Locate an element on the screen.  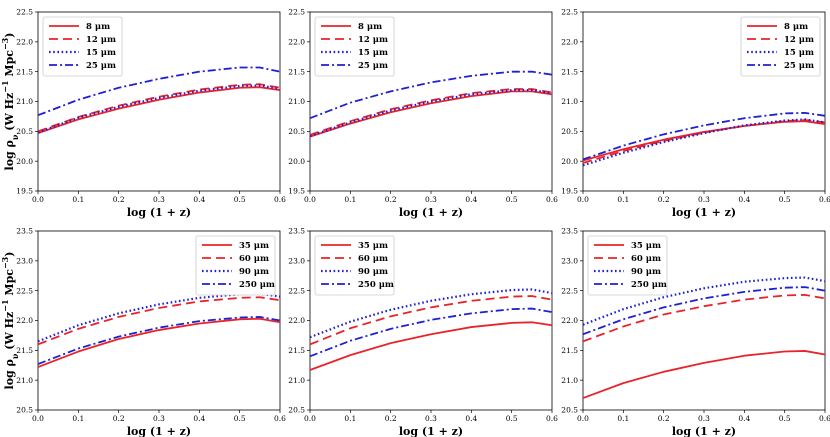
series-line-8-μm is located at coordinates (431, 114).